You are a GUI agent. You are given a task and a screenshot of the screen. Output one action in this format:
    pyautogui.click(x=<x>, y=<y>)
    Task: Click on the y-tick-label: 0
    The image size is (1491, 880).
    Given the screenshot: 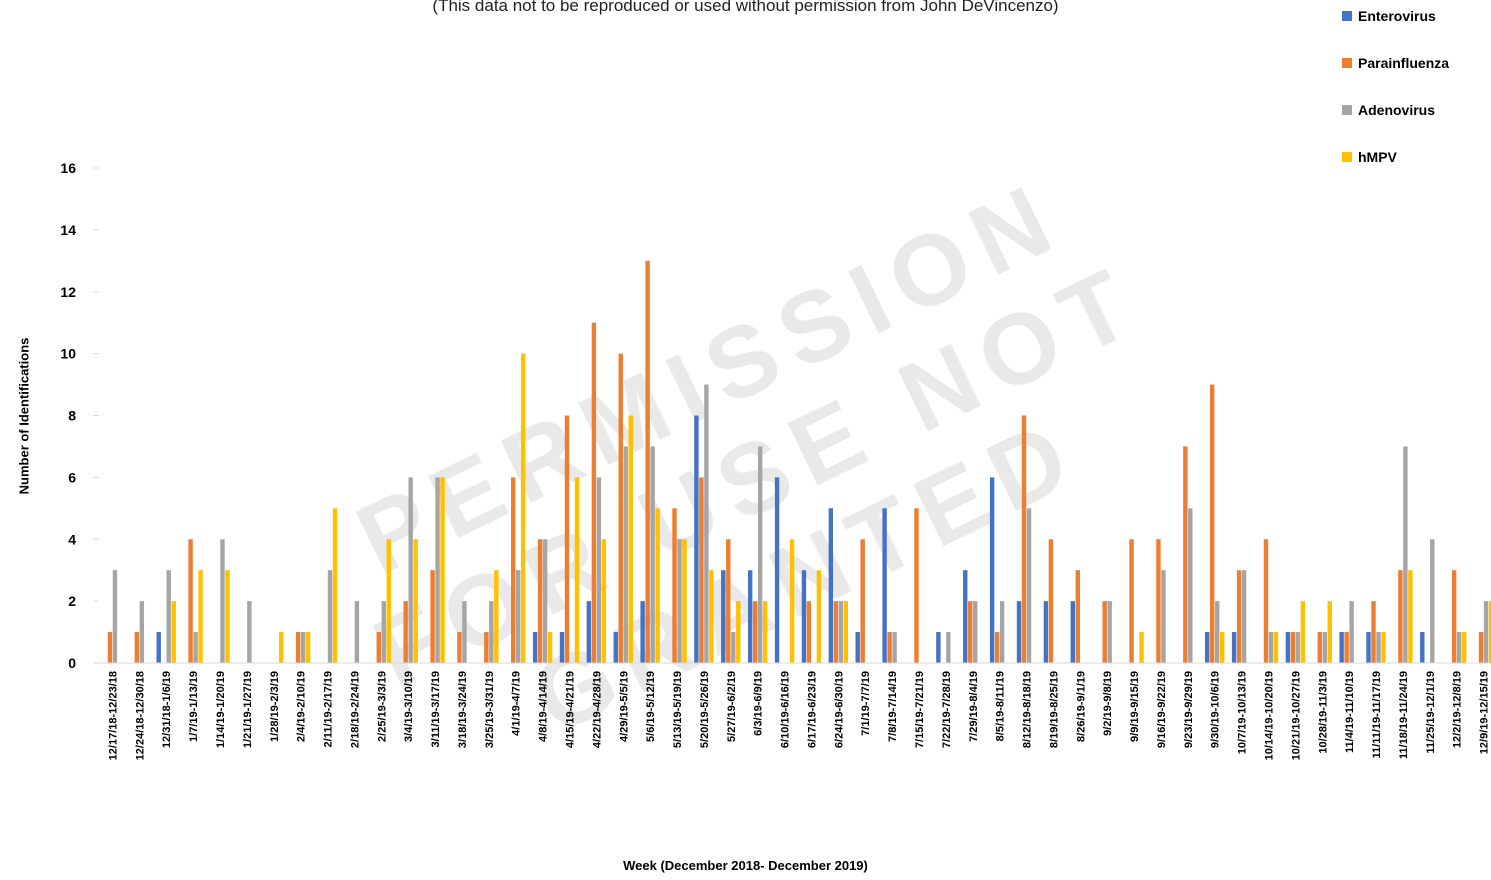 What is the action you would take?
    pyautogui.click(x=72, y=663)
    